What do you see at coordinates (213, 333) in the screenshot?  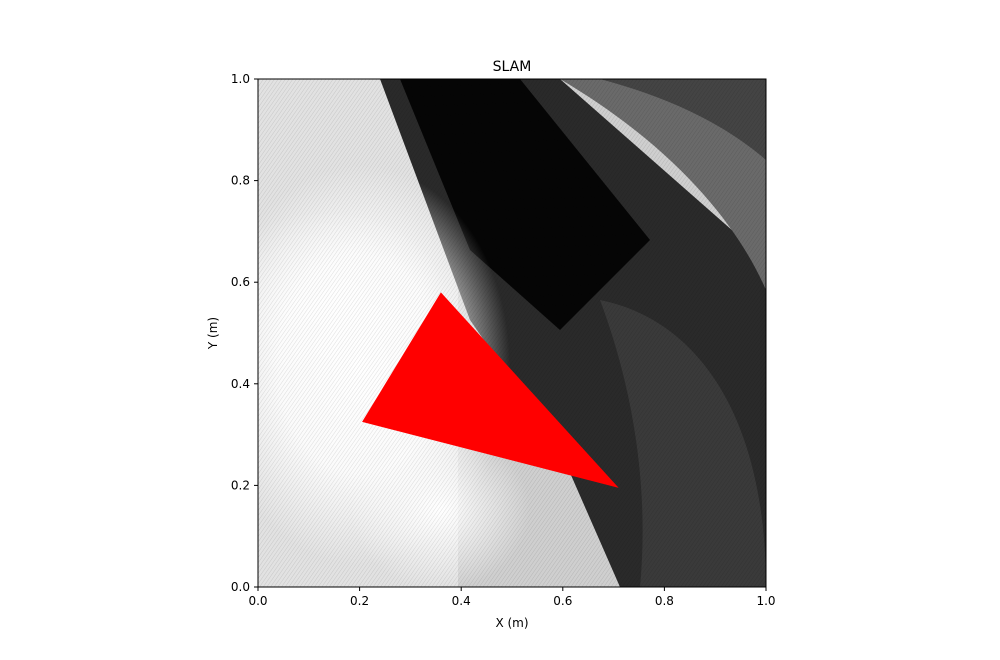 I see `y-axis-label: Y (m)` at bounding box center [213, 333].